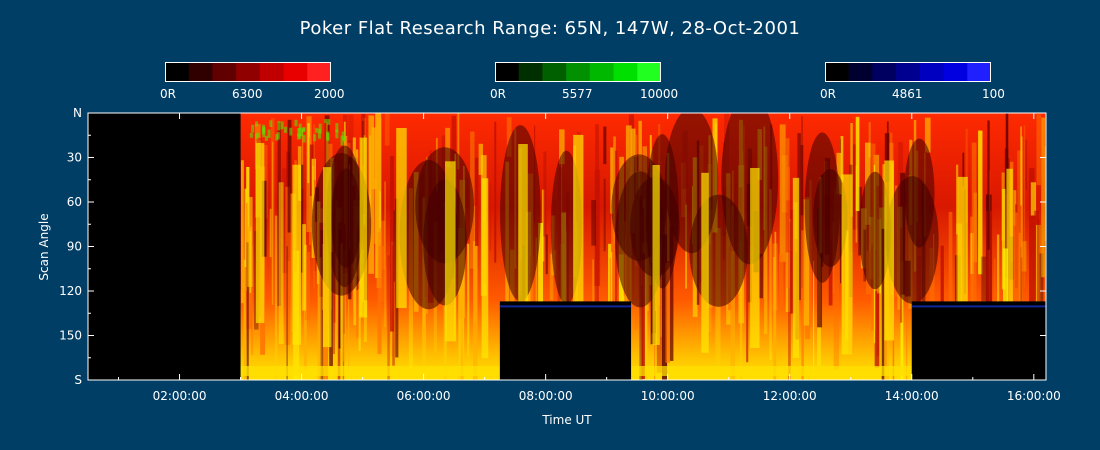 Image resolution: width=1100 pixels, height=450 pixels. Describe the element at coordinates (302, 396) in the screenshot. I see `x-tick-label: 04:00:00` at that location.